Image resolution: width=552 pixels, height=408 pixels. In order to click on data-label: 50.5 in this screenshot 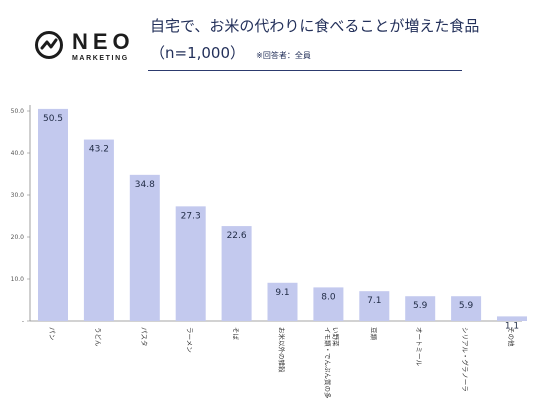, I will do `click(53, 119)`.